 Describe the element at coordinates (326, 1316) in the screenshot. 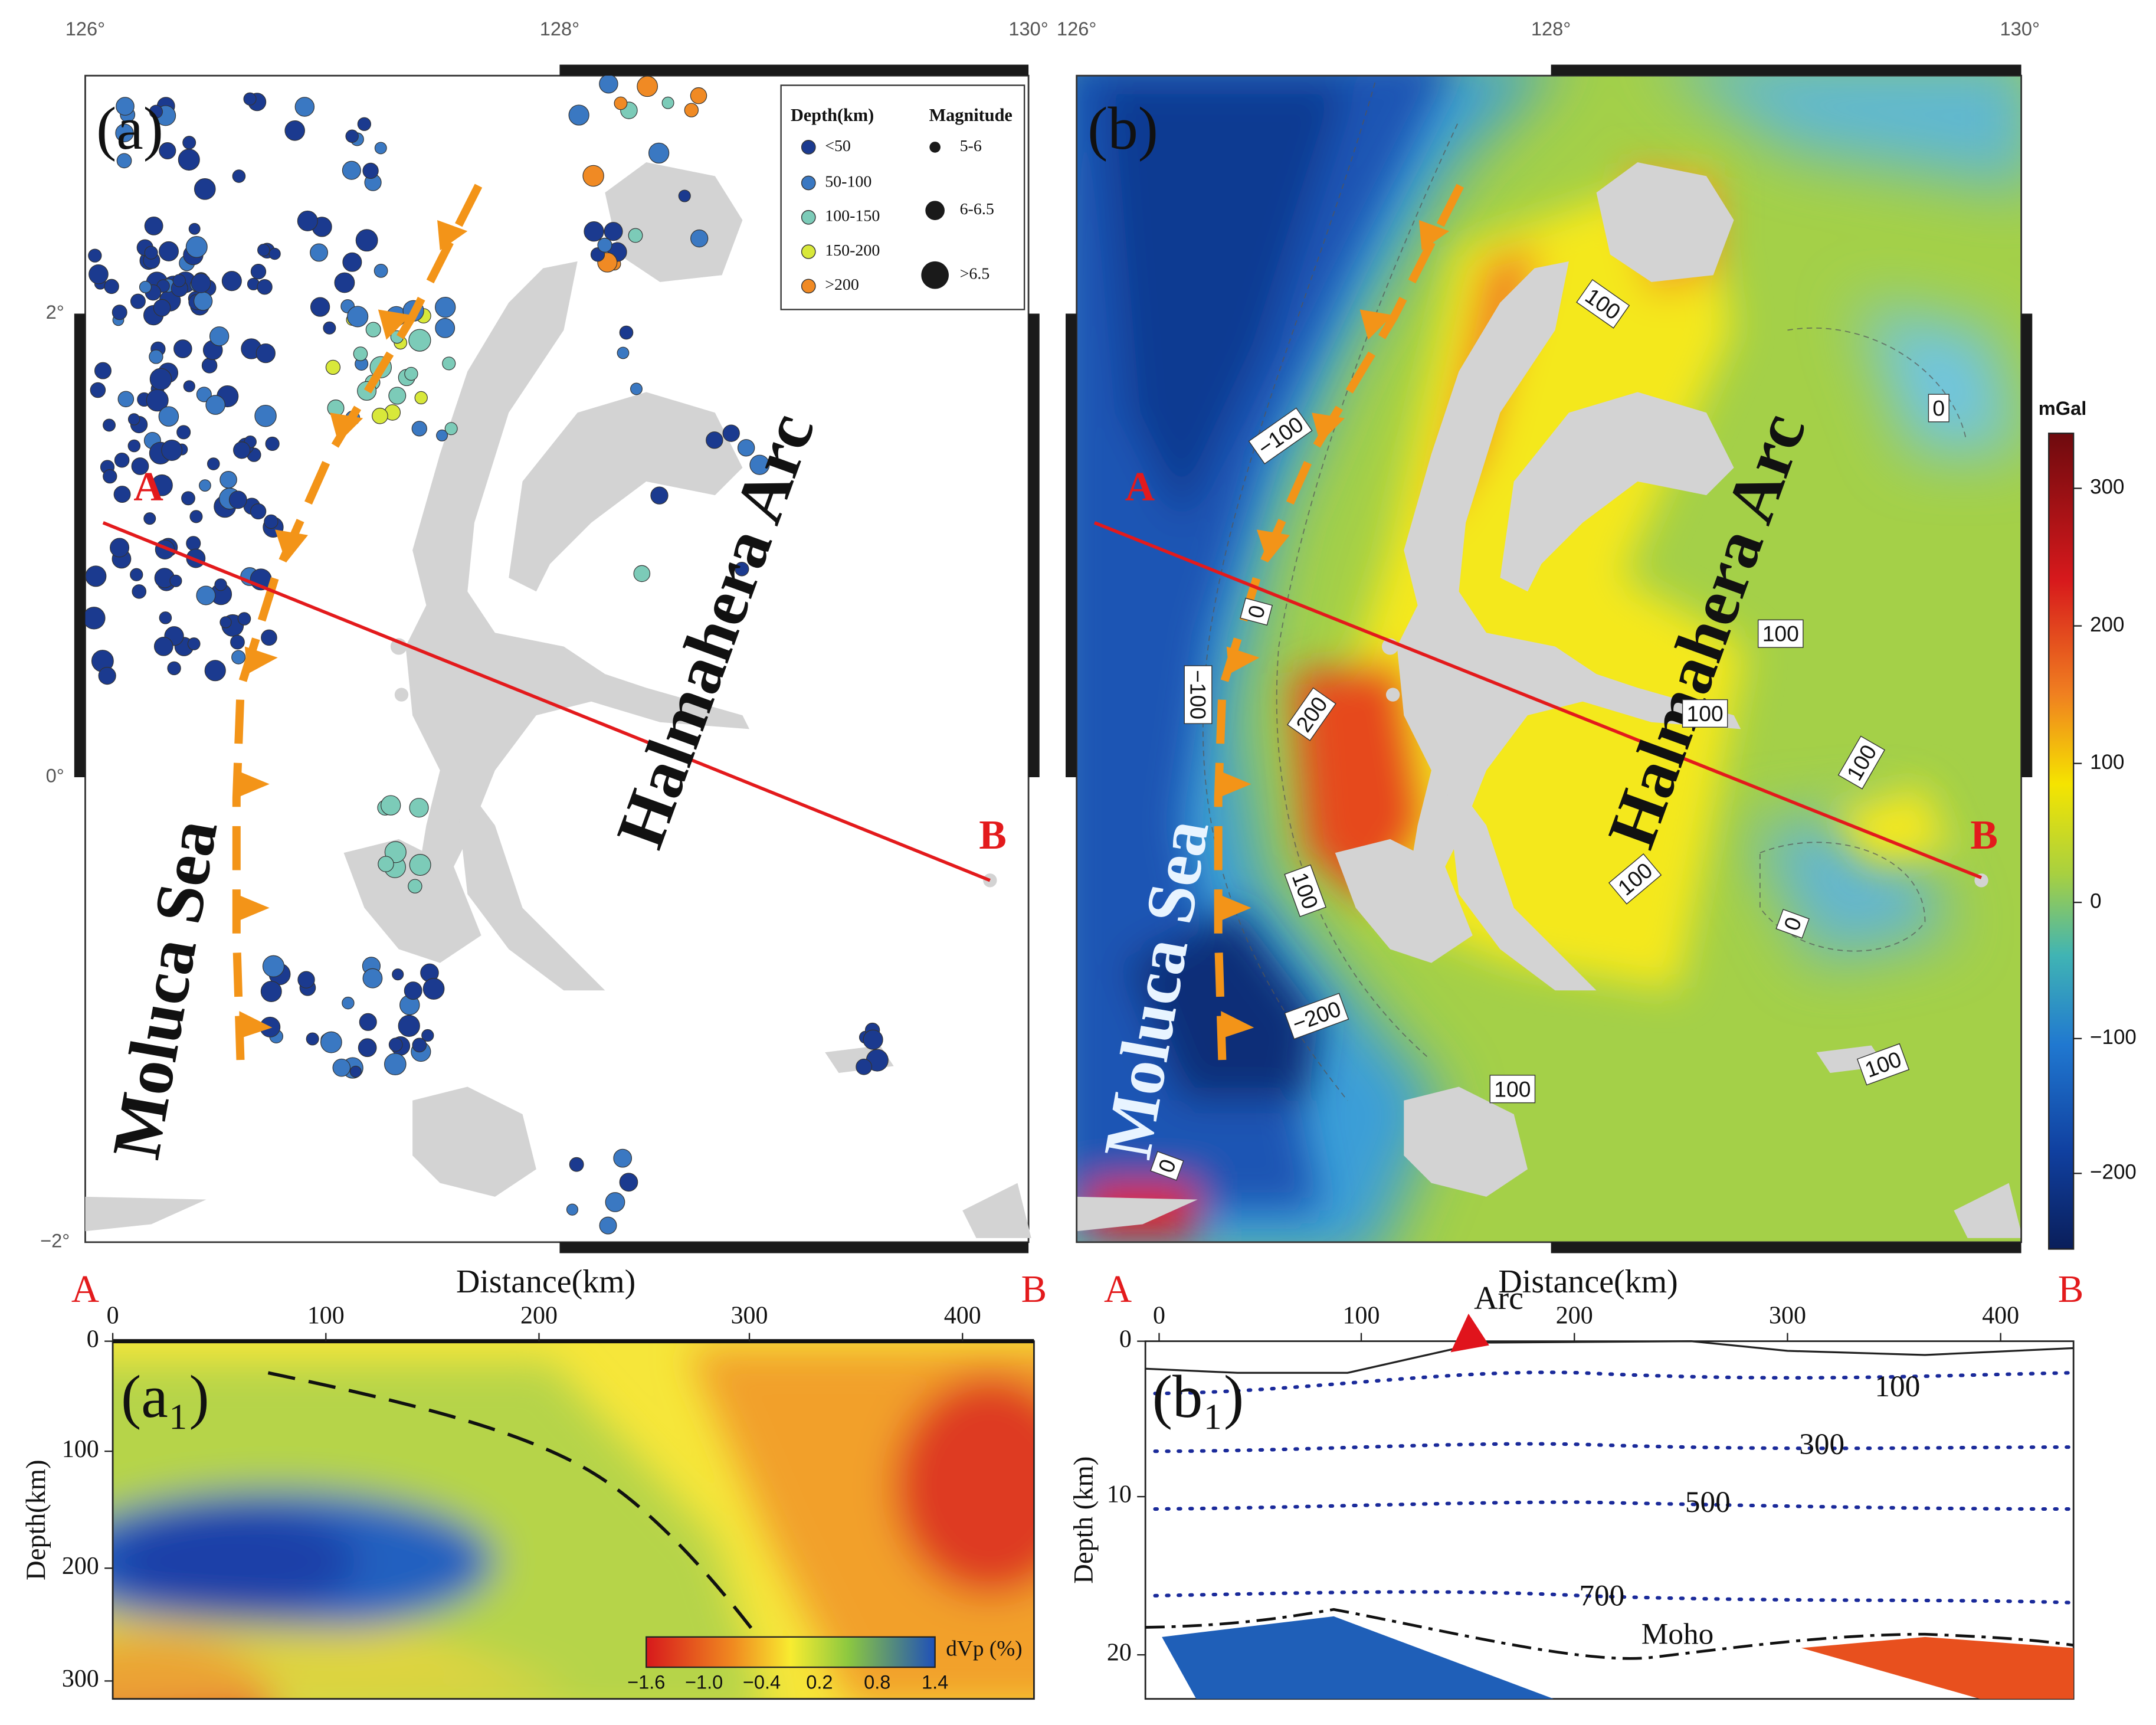

I see `x-tick-label: 100` at that location.